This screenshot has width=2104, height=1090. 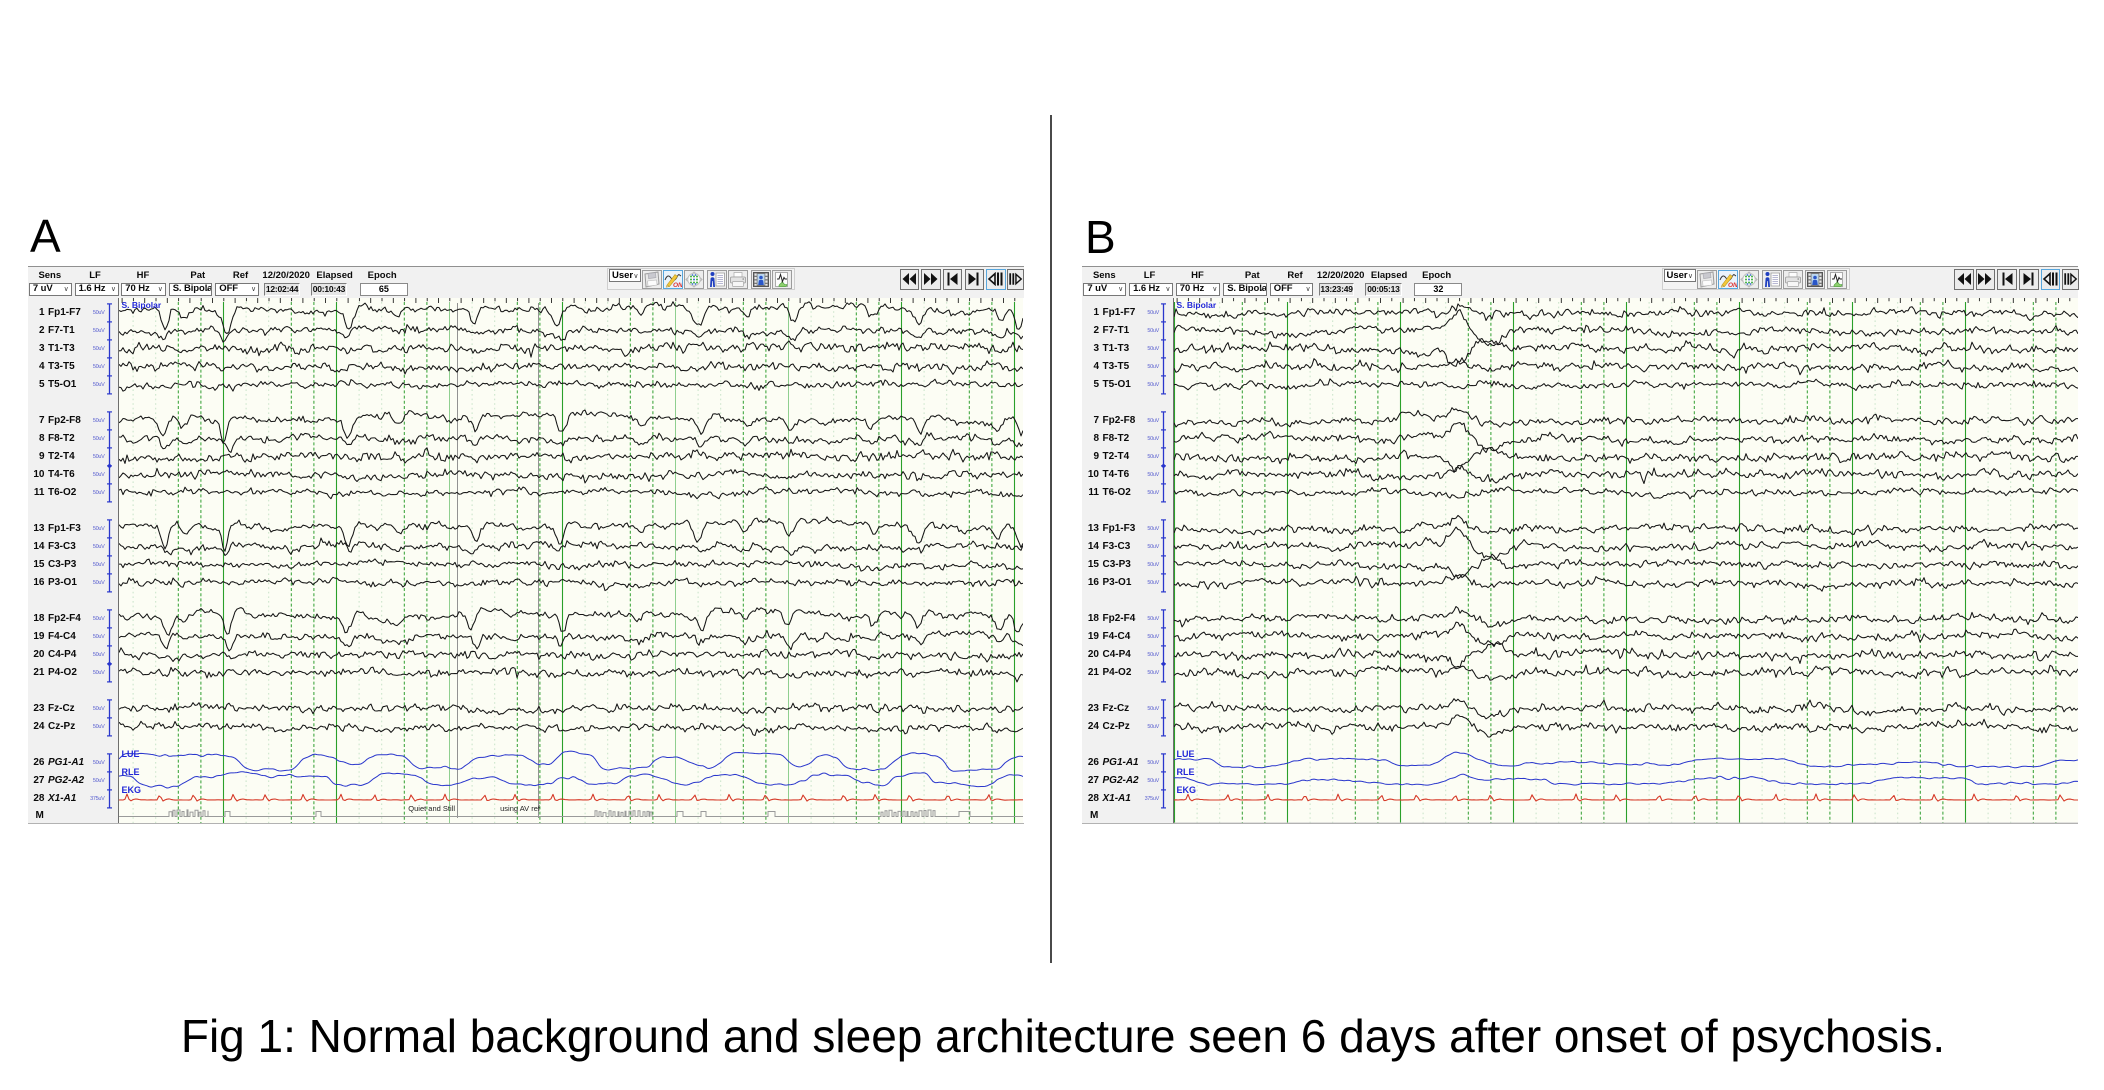 What do you see at coordinates (520, 808) in the screenshot?
I see `svg-text: using AV ref` at bounding box center [520, 808].